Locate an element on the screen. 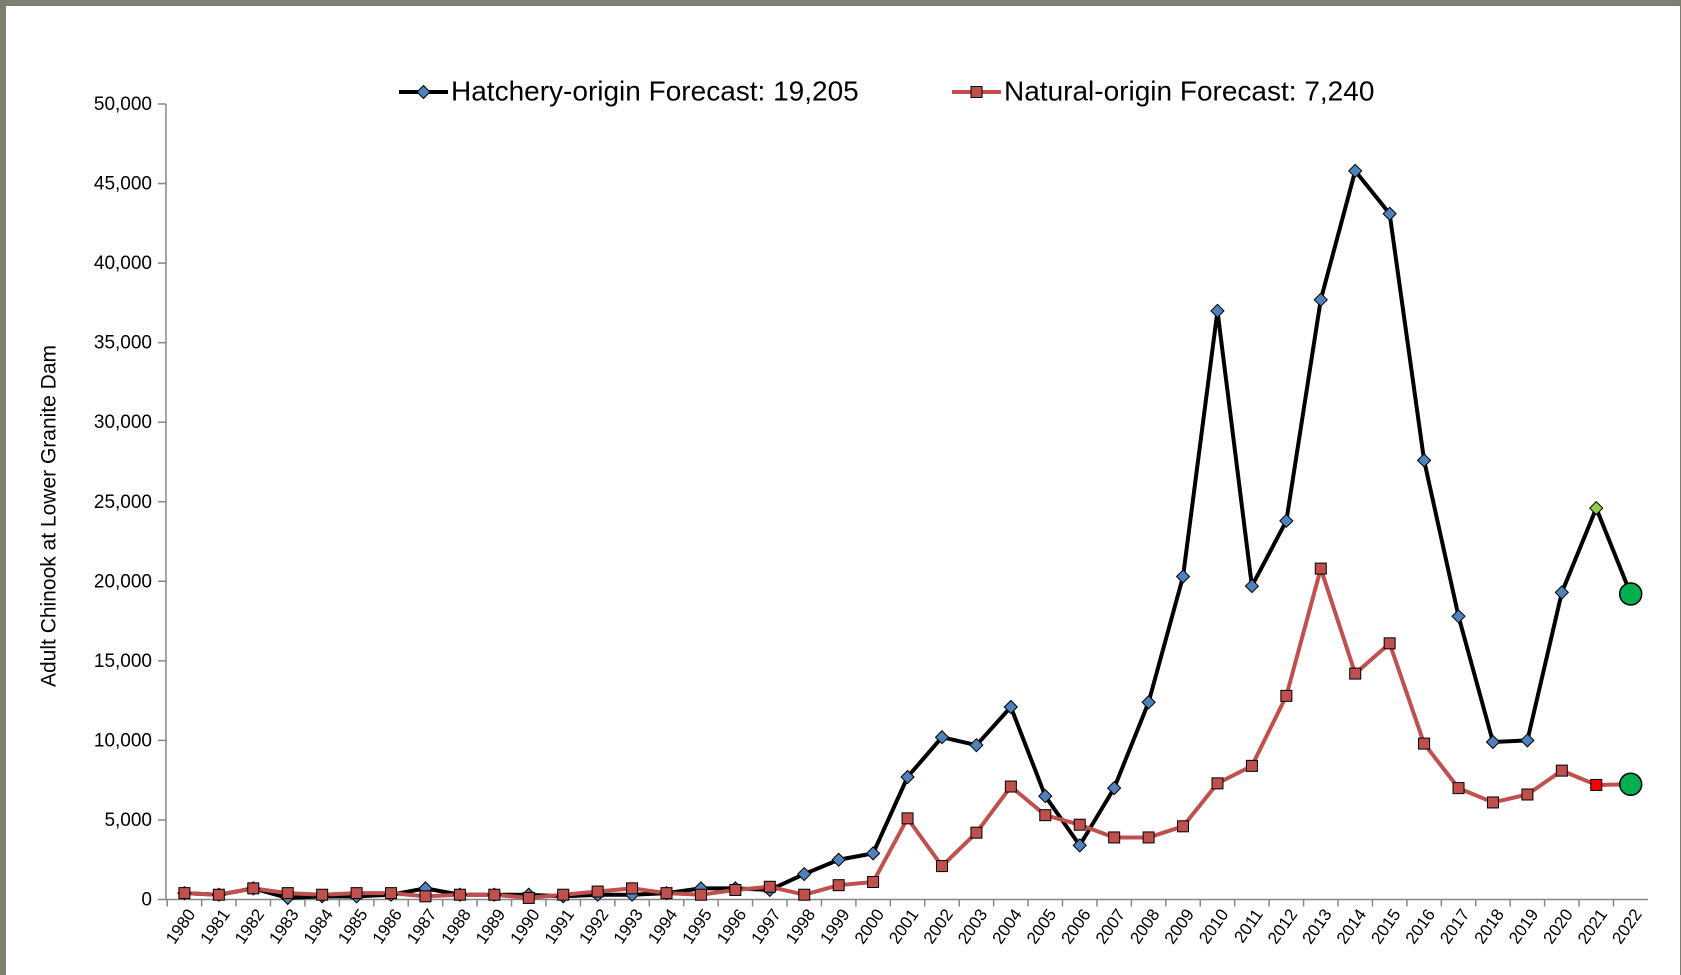  y-tick-label: 50,000 is located at coordinates (123, 104).